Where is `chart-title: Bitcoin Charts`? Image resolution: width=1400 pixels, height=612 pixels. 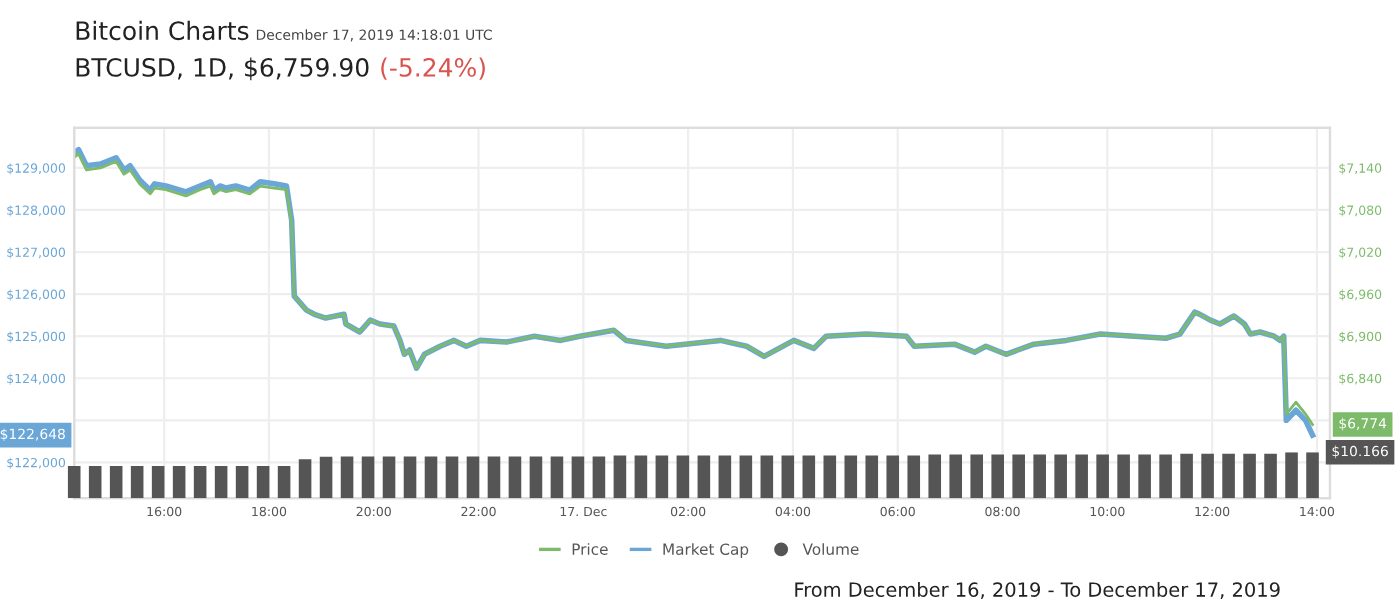
chart-title: Bitcoin Charts is located at coordinates (162, 30).